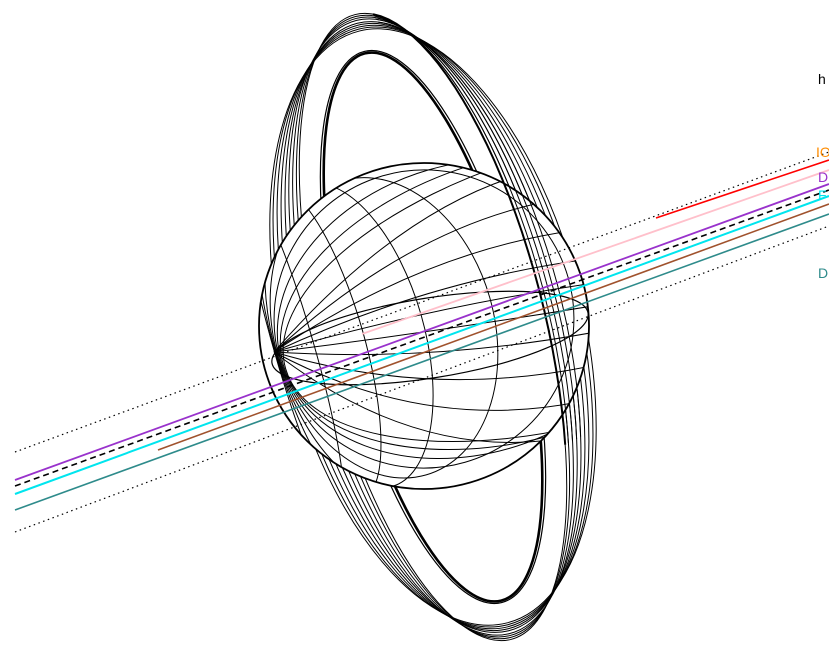 The image size is (829, 655). Describe the element at coordinates (822, 195) in the screenshot. I see `legend-label-cyan: F` at that location.